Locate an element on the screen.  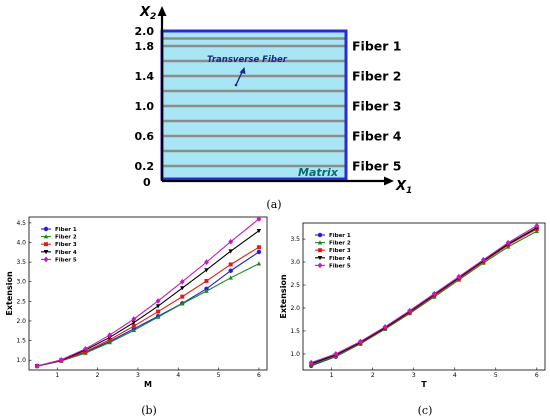
y-tick-label: 4.0 is located at coordinates (21, 243).